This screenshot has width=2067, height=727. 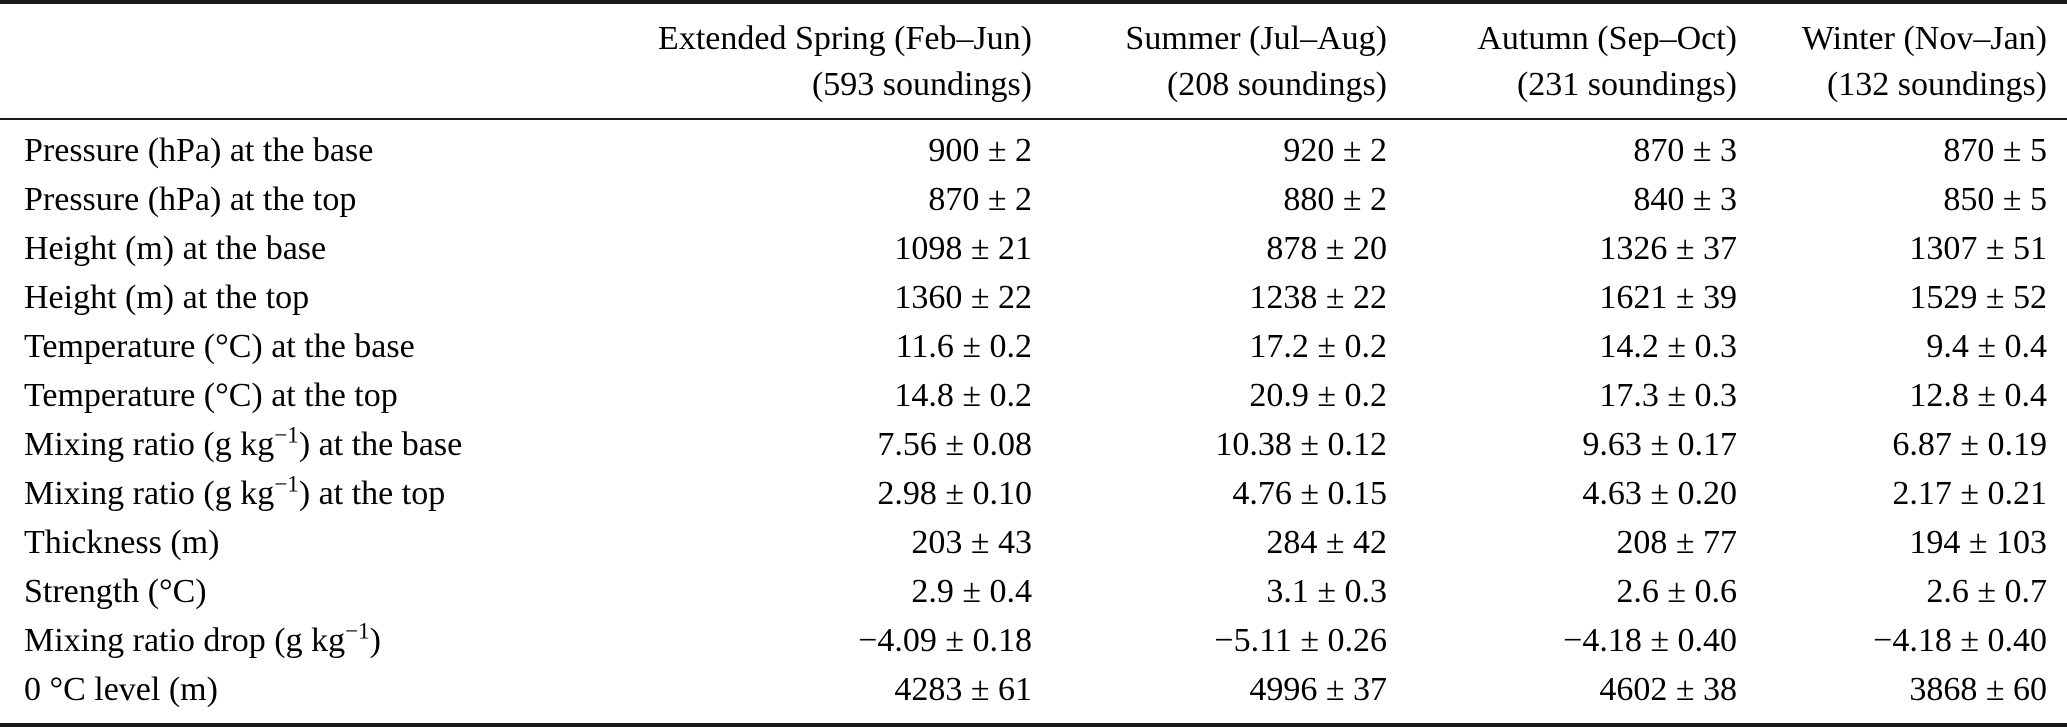 I want to click on cell-value: 2.98 ± 0.10, so click(x=954, y=493).